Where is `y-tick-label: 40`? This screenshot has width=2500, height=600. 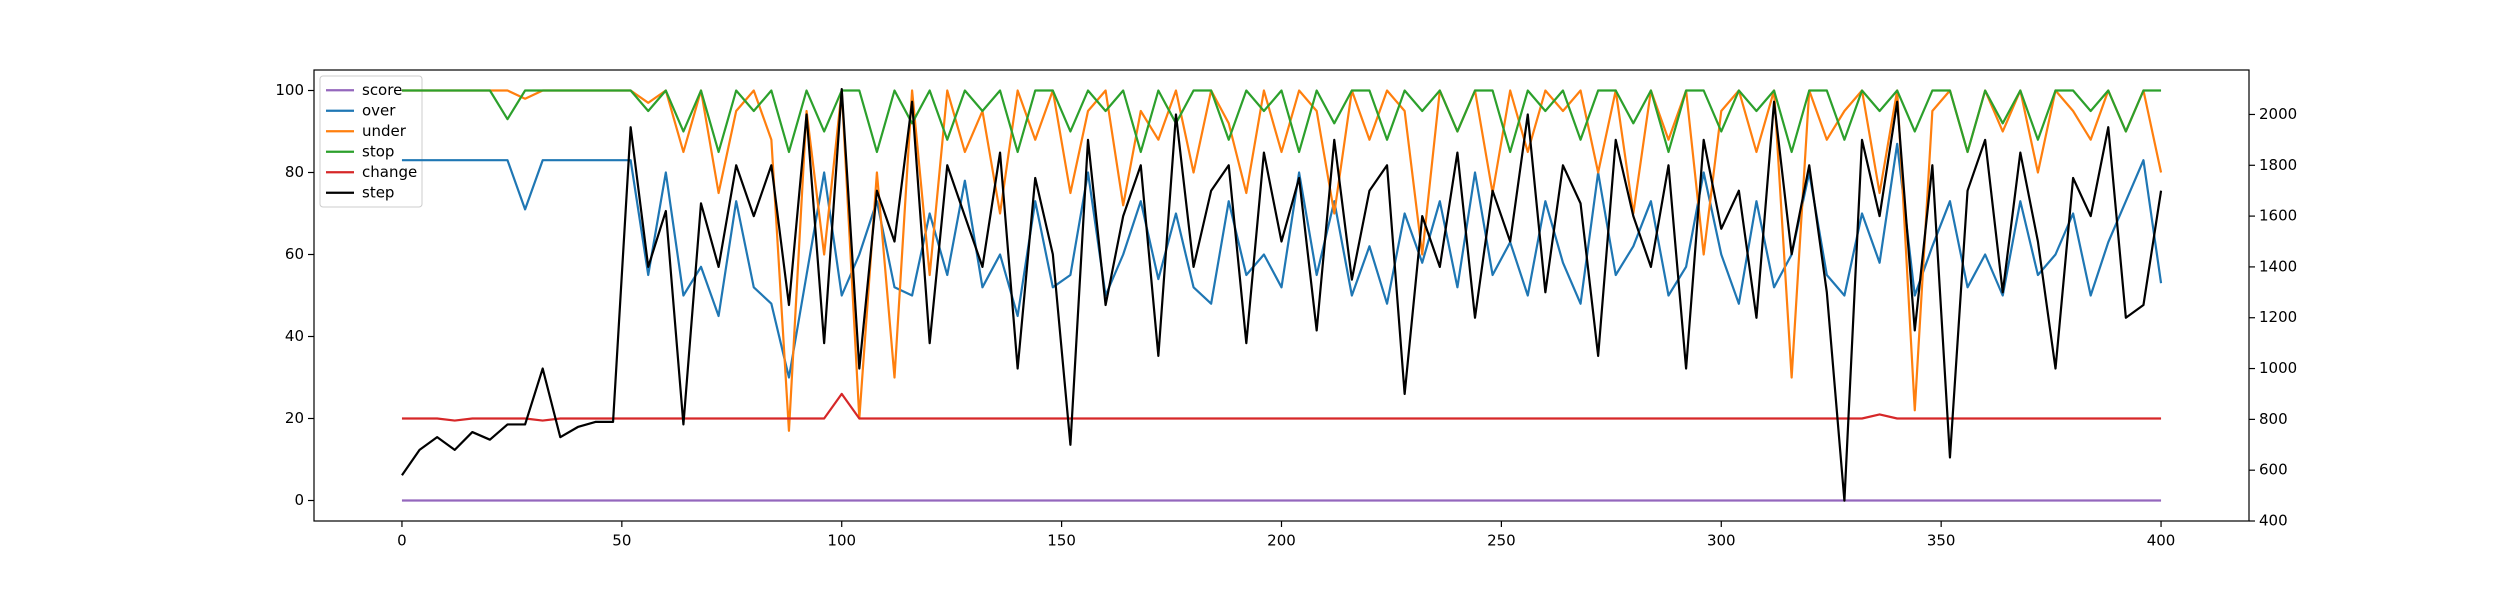 y-tick-label: 40 is located at coordinates (294, 336).